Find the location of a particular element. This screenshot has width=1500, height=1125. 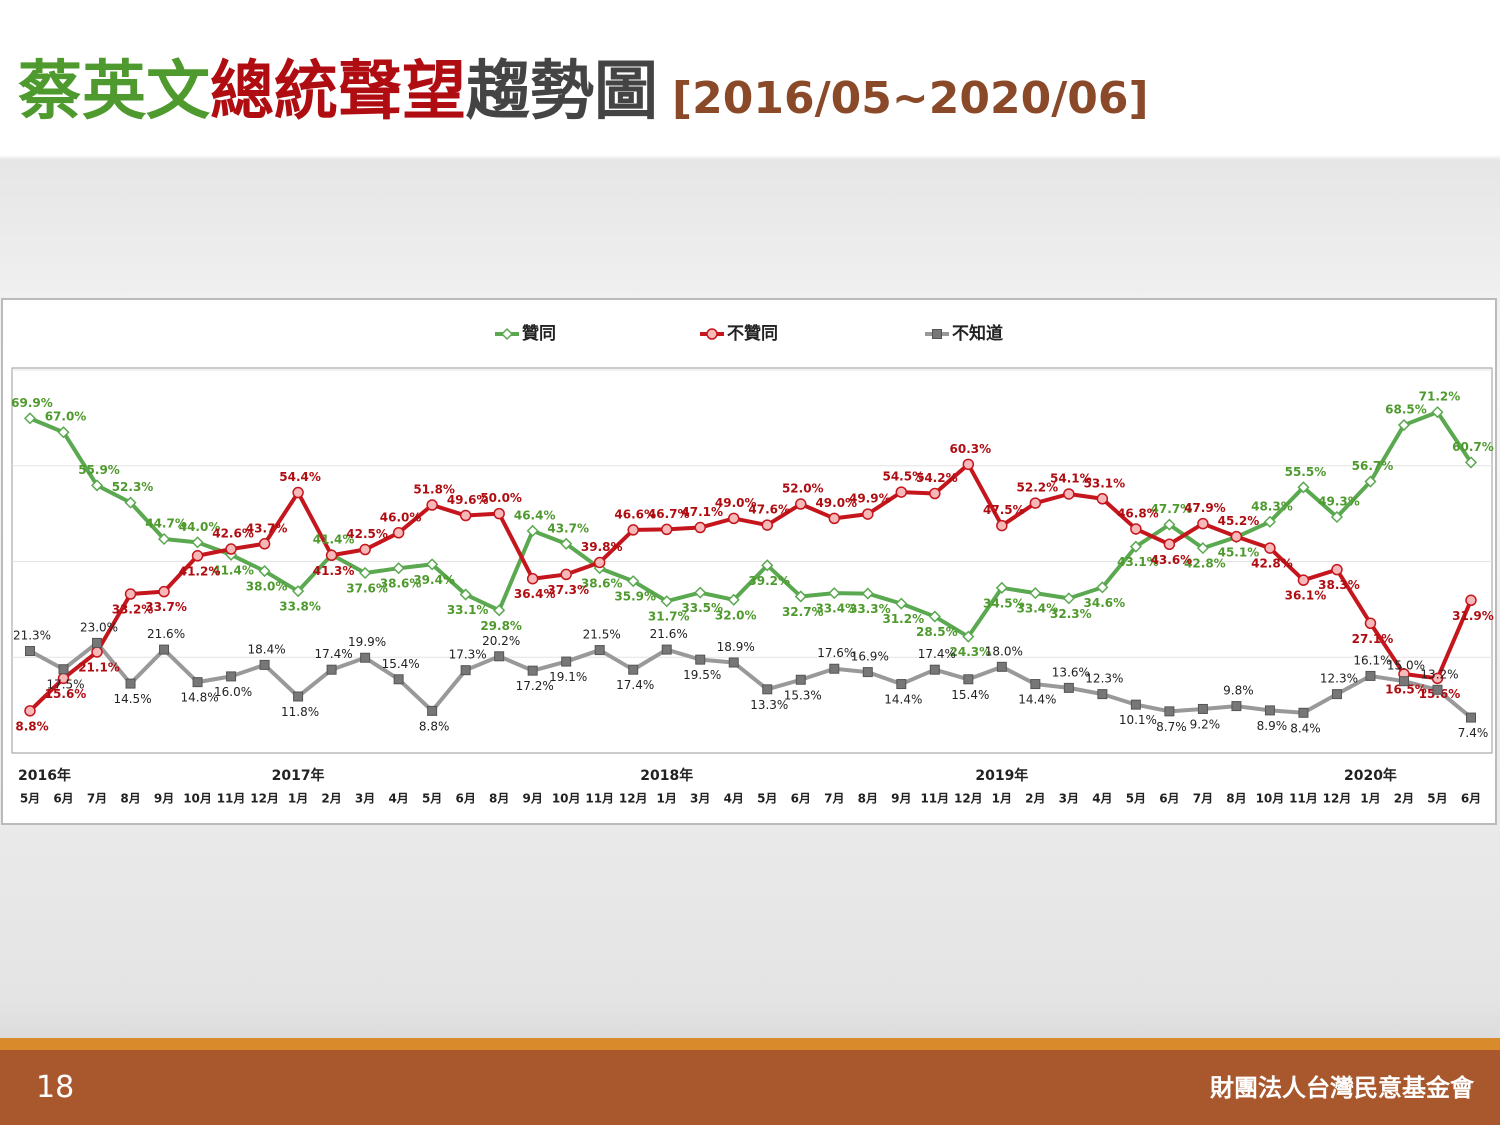

value-label: 17.6% is located at coordinates (836, 653).